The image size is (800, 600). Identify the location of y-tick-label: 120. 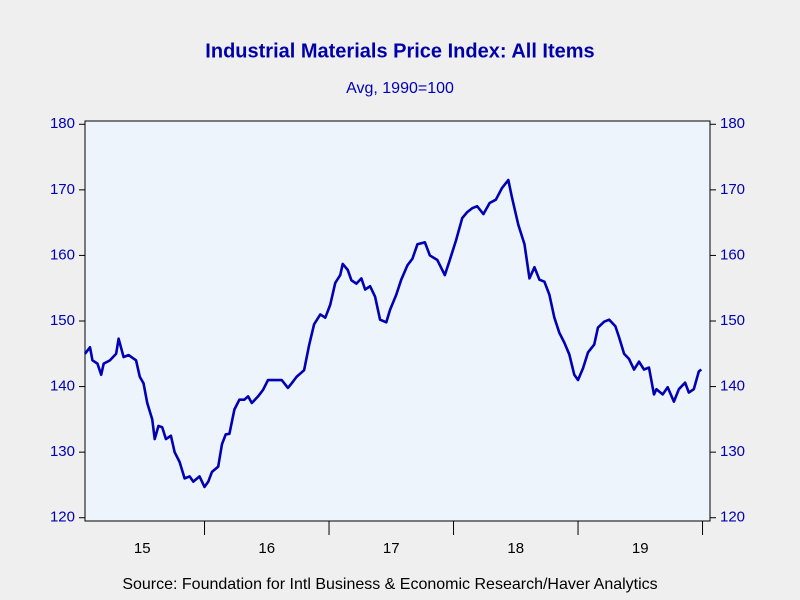
(62, 517).